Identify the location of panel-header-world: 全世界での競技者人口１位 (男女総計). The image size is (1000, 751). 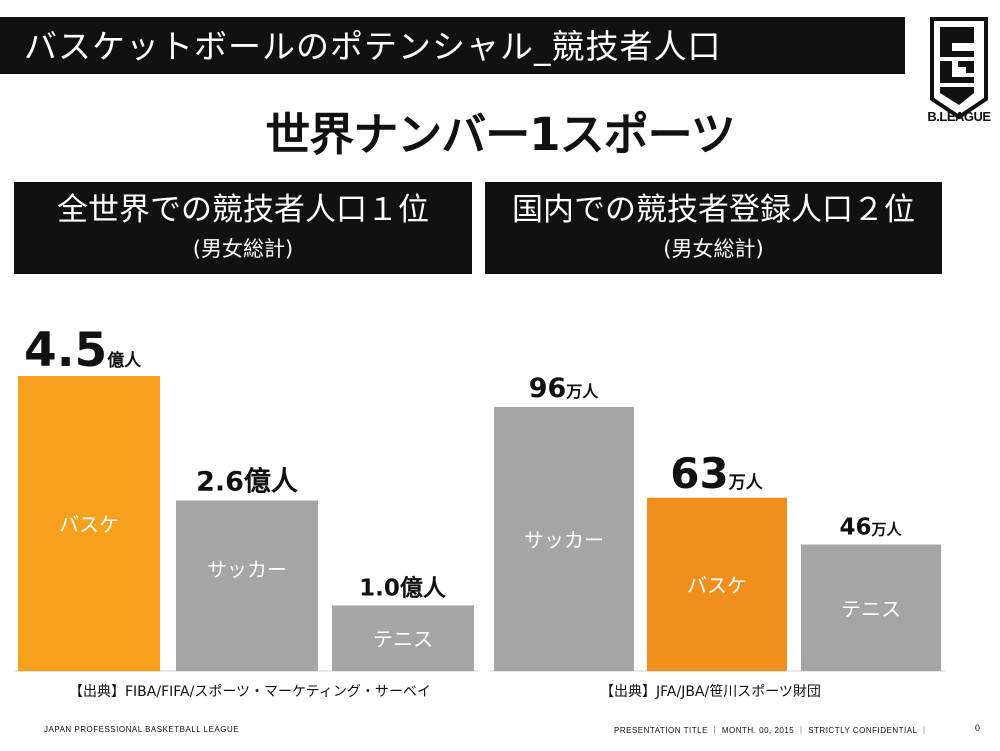
(243, 228).